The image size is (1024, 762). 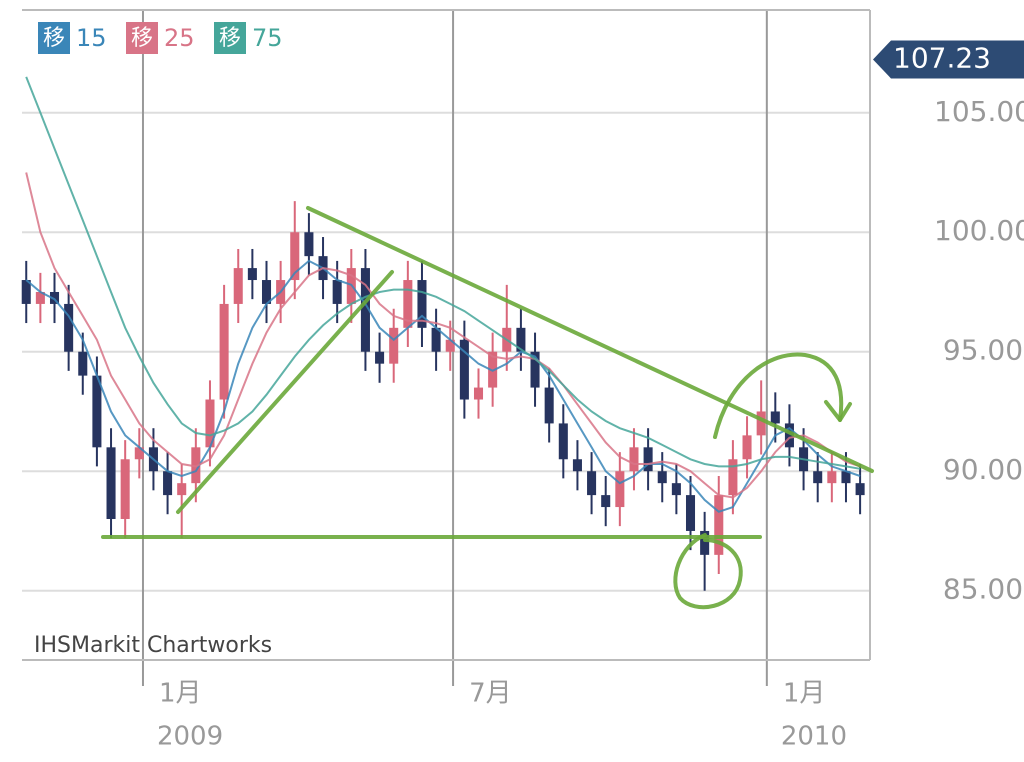 What do you see at coordinates (778, 395) in the screenshot?
I see `curved-arrow` at bounding box center [778, 395].